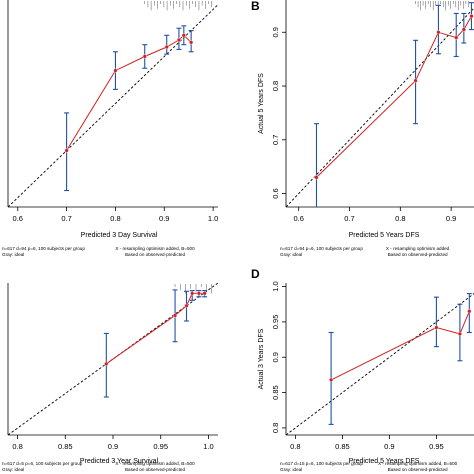 The width and height of the screenshot is (474, 474). I want to click on y-tick-label: 1.0, so click(275, 286).